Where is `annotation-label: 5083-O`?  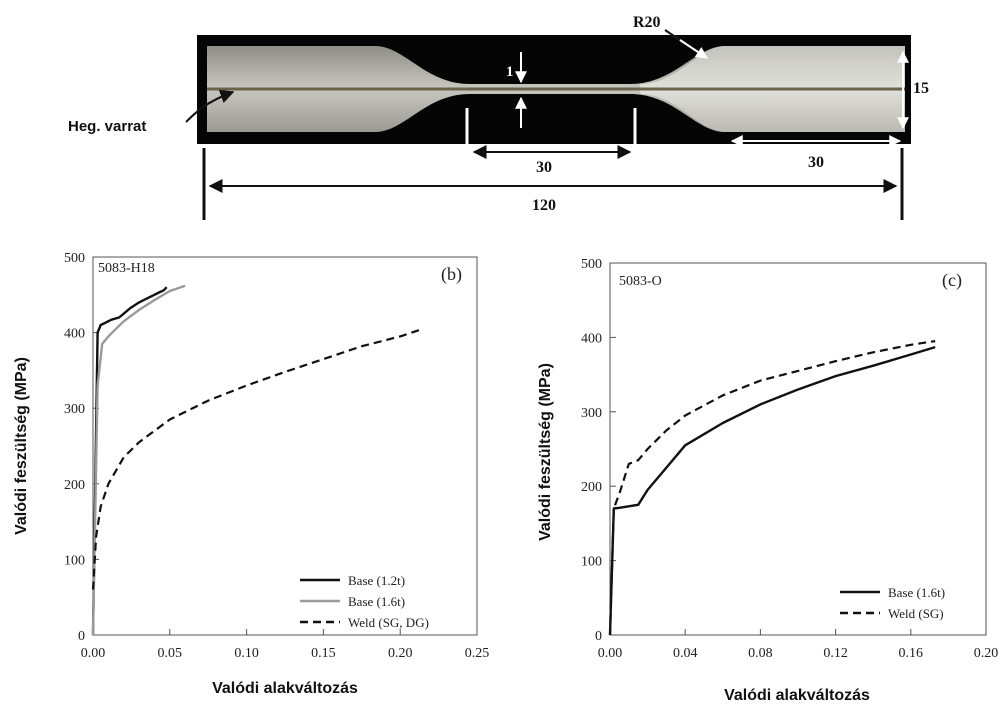 annotation-label: 5083-O is located at coordinates (640, 281).